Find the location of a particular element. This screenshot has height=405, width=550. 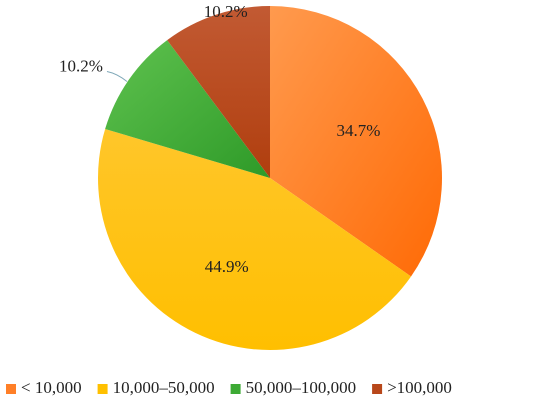

leader-lines is located at coordinates (117, 76).